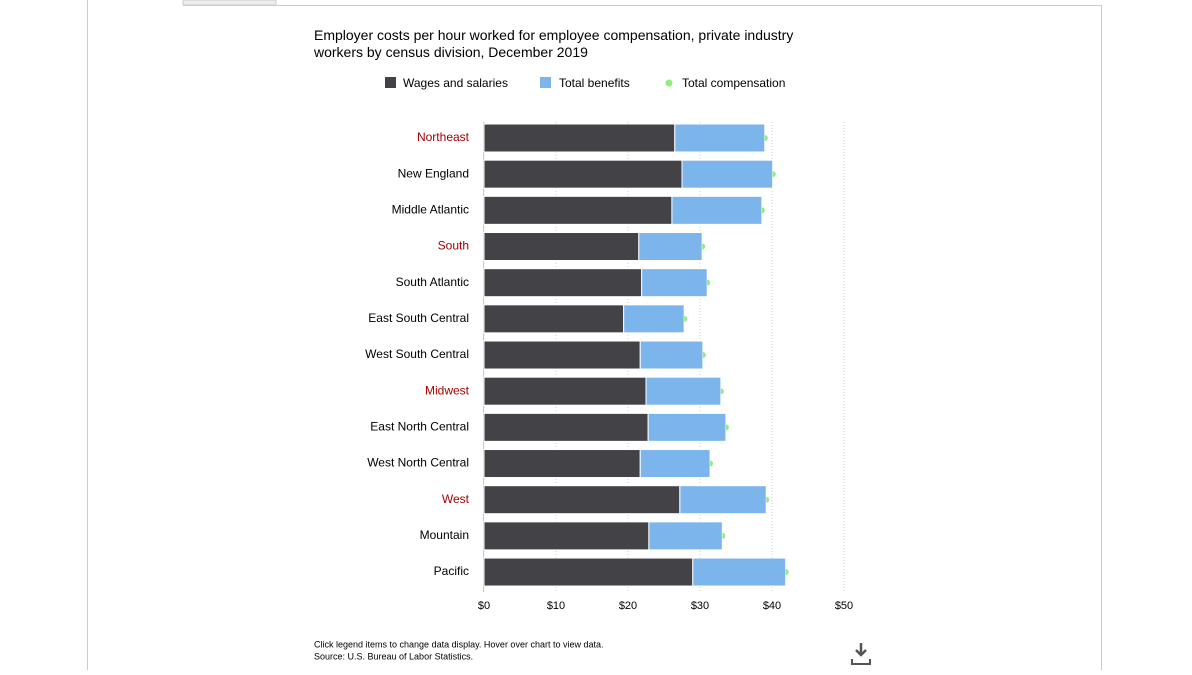 This screenshot has width=1192, height=675. I want to click on y-tick-label: East South Central, so click(418, 318).